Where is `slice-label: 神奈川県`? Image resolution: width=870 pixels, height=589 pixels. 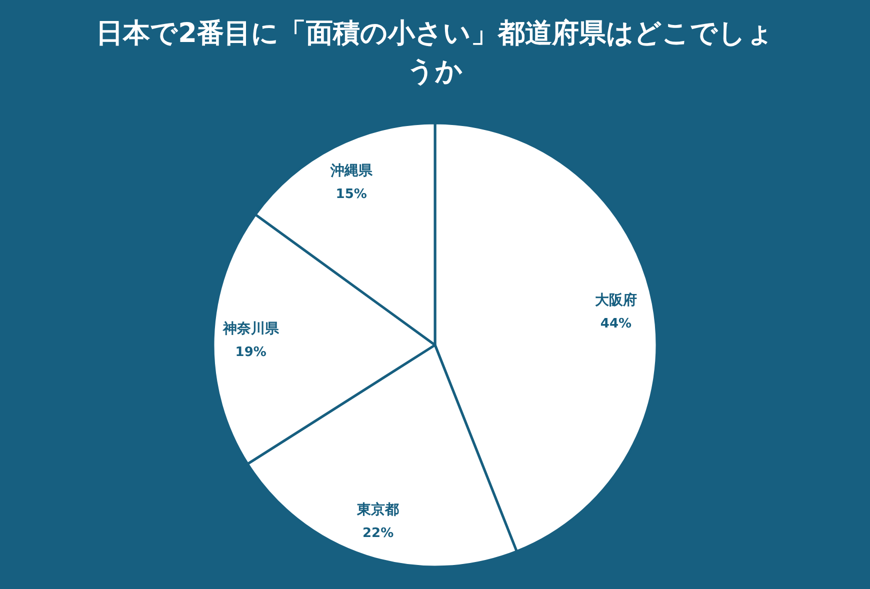
slice-label: 神奈川県 is located at coordinates (251, 329).